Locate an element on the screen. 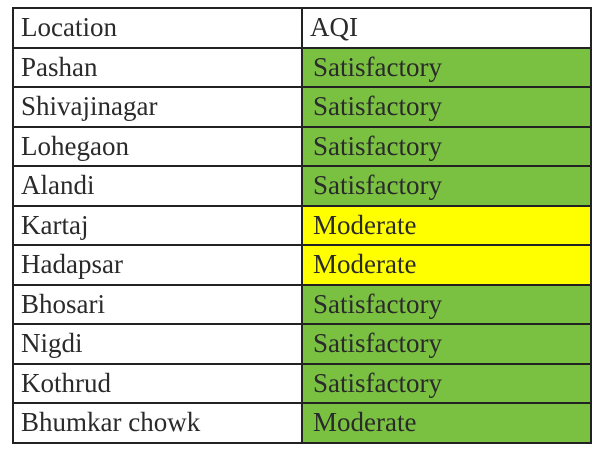 The width and height of the screenshot is (600, 469). table-row: Lohegaon Satisfactory is located at coordinates (302, 146).